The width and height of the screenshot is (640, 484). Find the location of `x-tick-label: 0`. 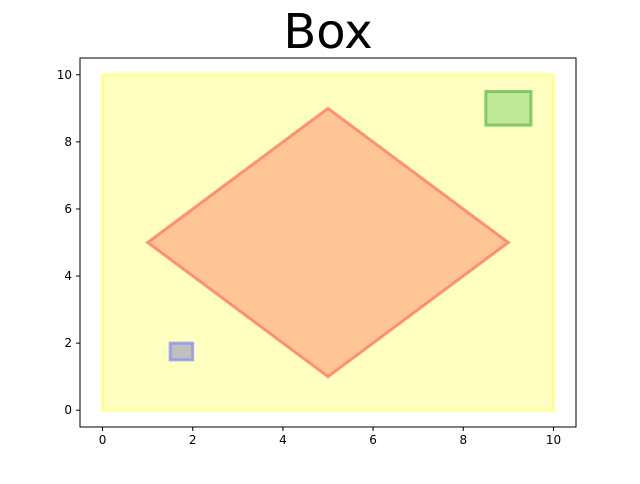

x-tick-label: 0 is located at coordinates (103, 440).